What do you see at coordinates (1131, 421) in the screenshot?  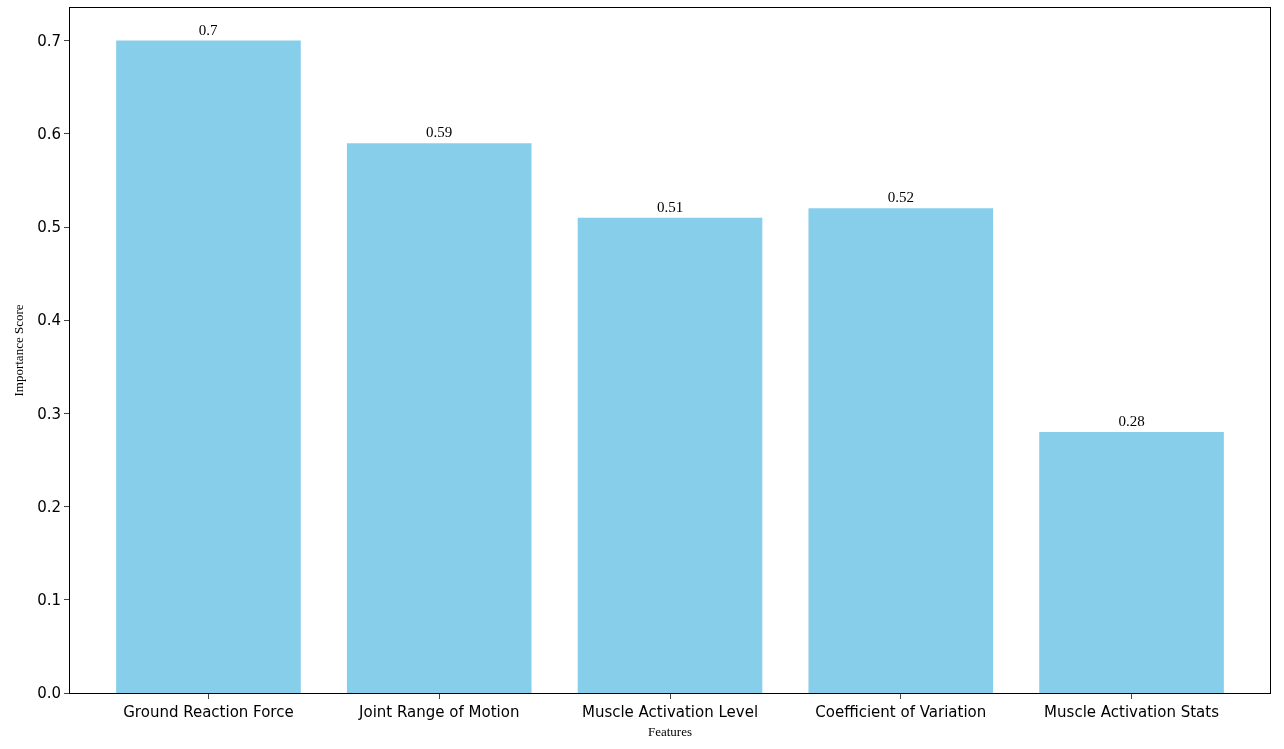 I see `data-label: 0.28` at bounding box center [1131, 421].